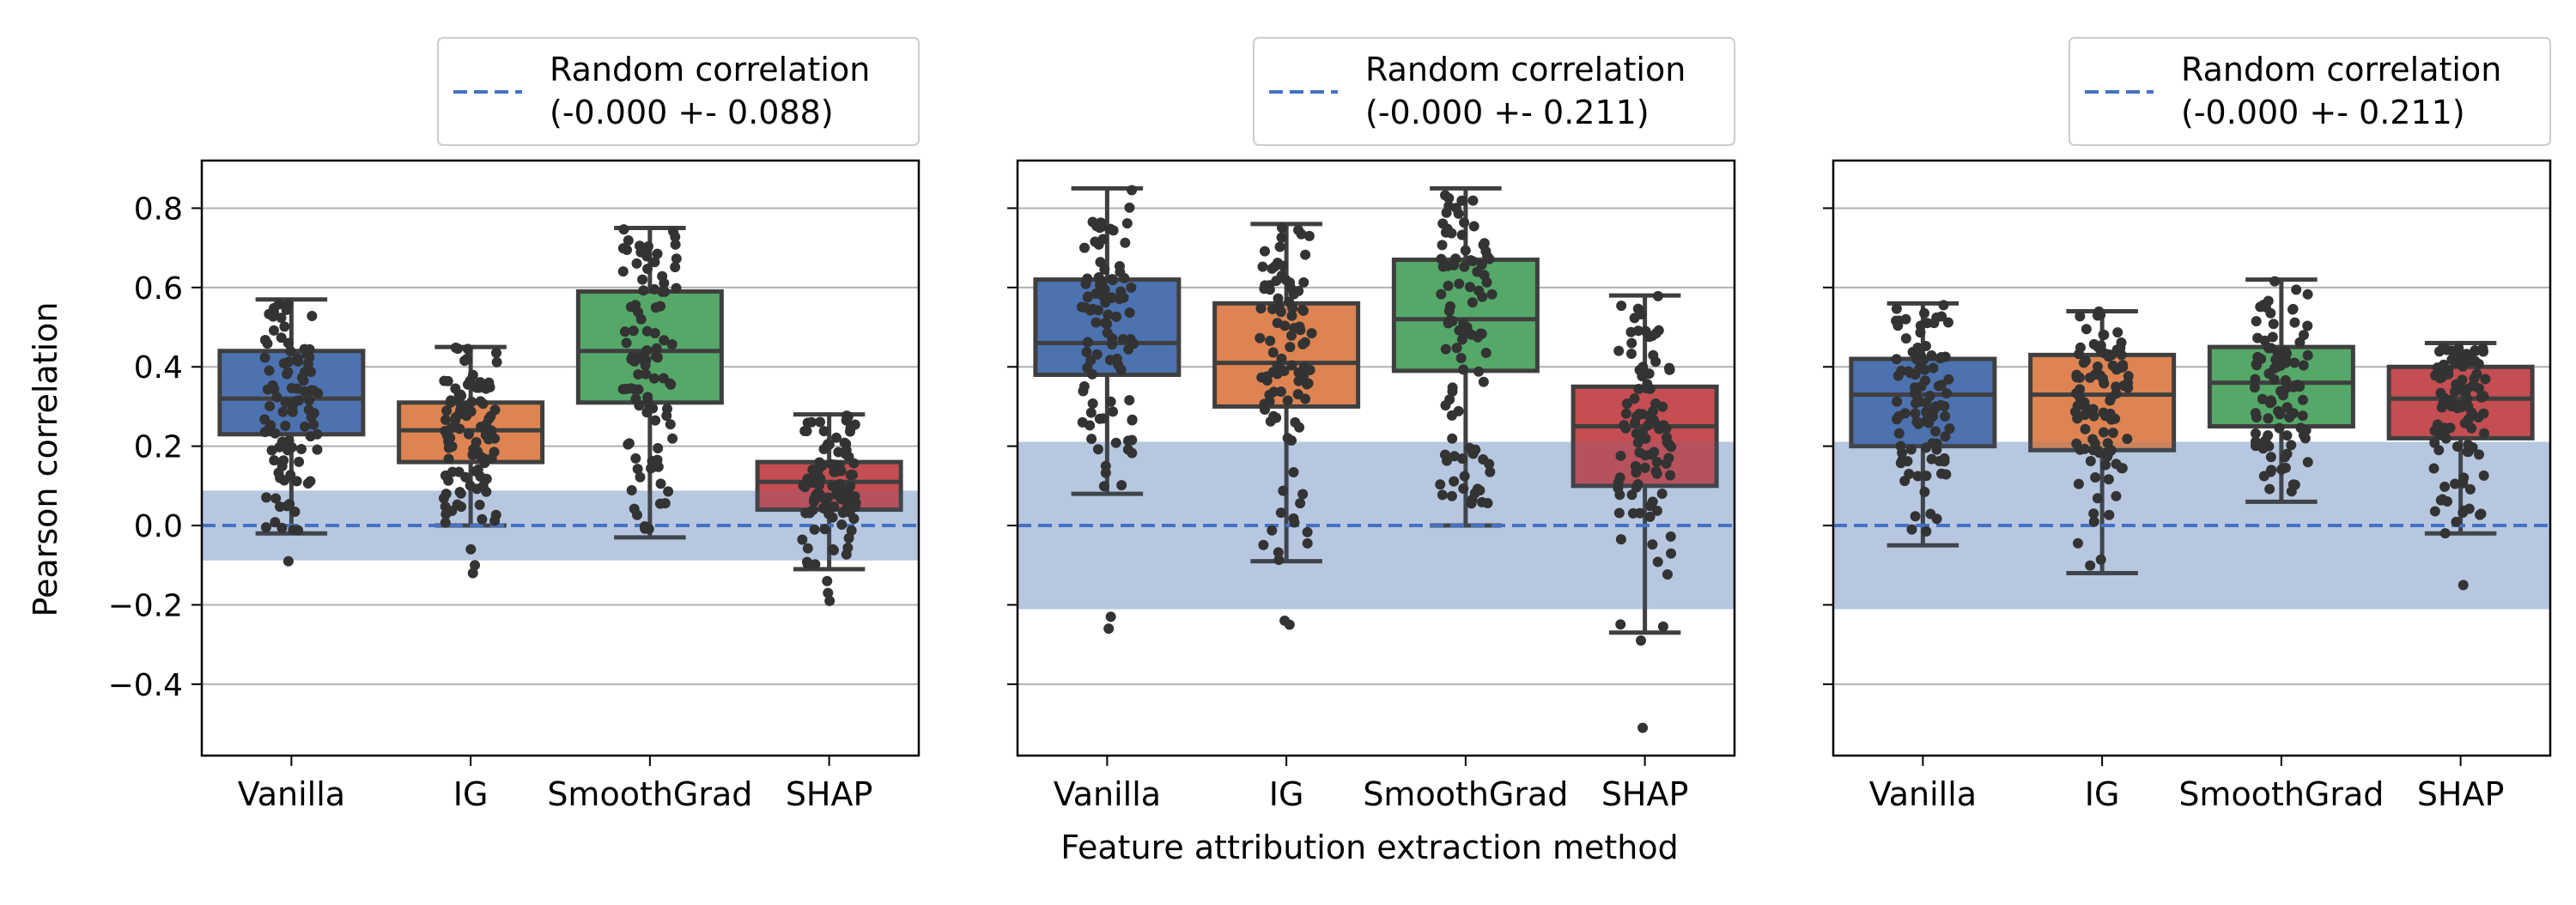  Describe the element at coordinates (2323, 113) in the screenshot. I see `legend-detail: (-0.000 +- 0.211)` at that location.